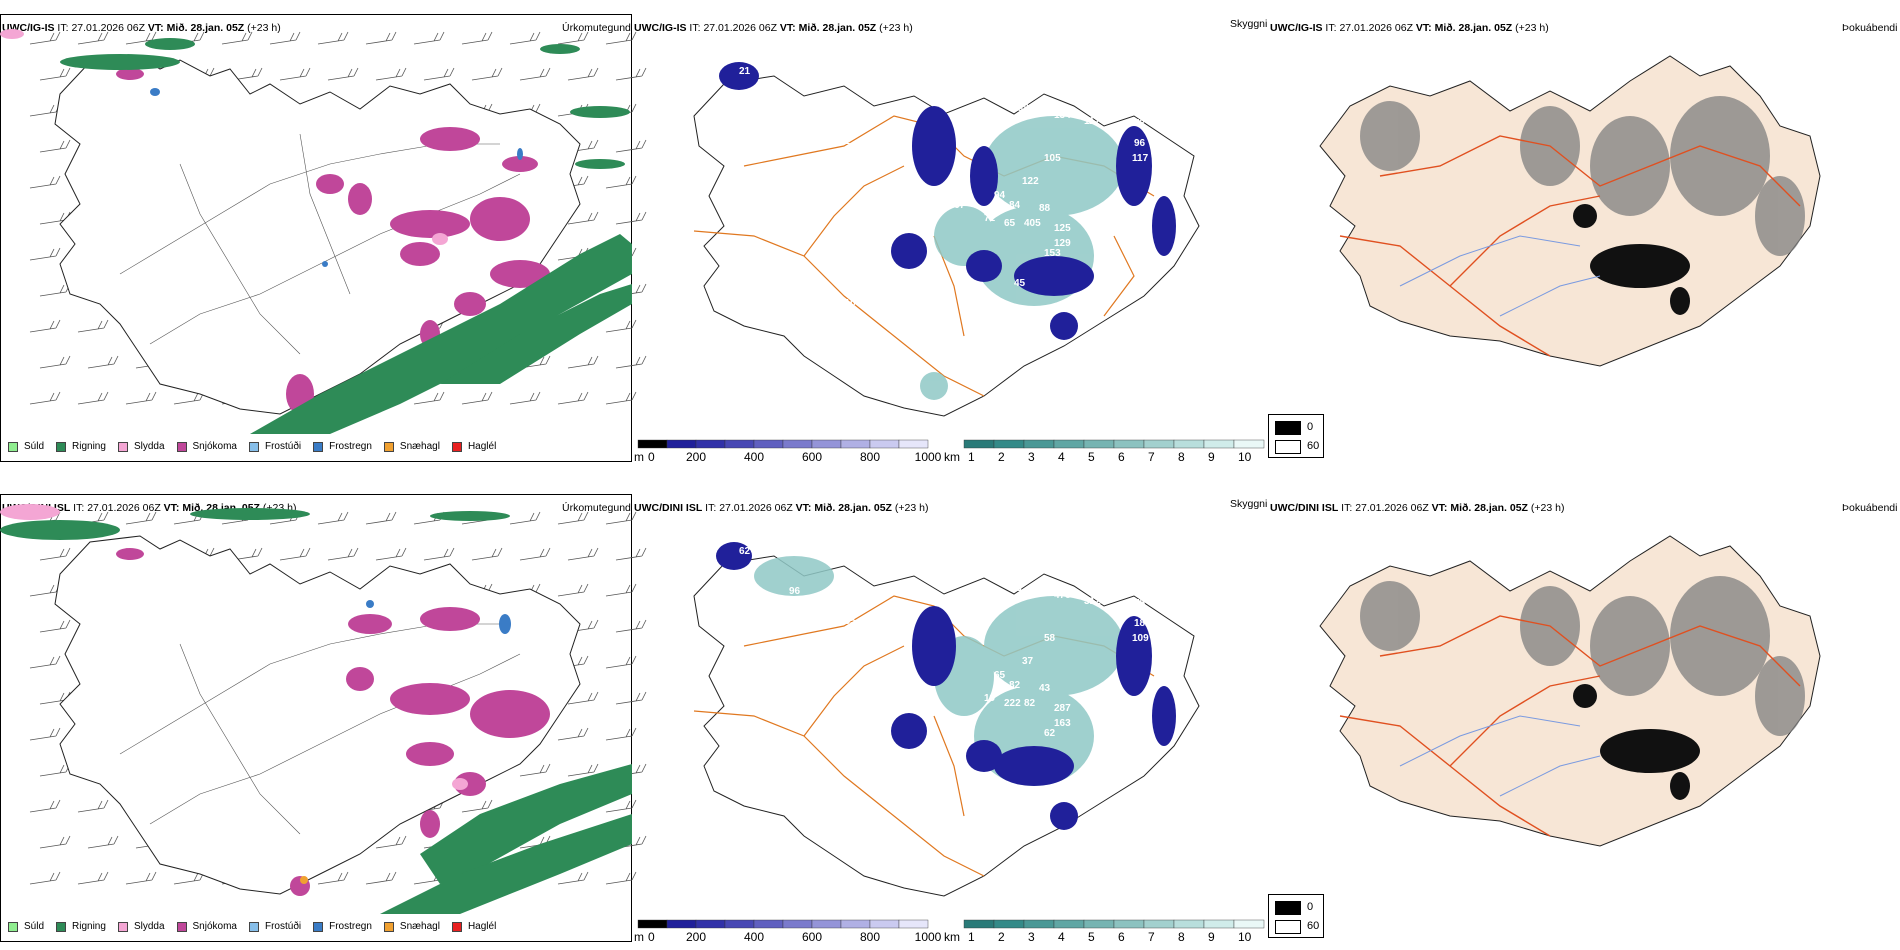 Image resolution: width=1900 pixels, height=950 pixels. Describe the element at coordinates (928, 937) in the screenshot. I see `colorbar-tick: 1000` at that location.